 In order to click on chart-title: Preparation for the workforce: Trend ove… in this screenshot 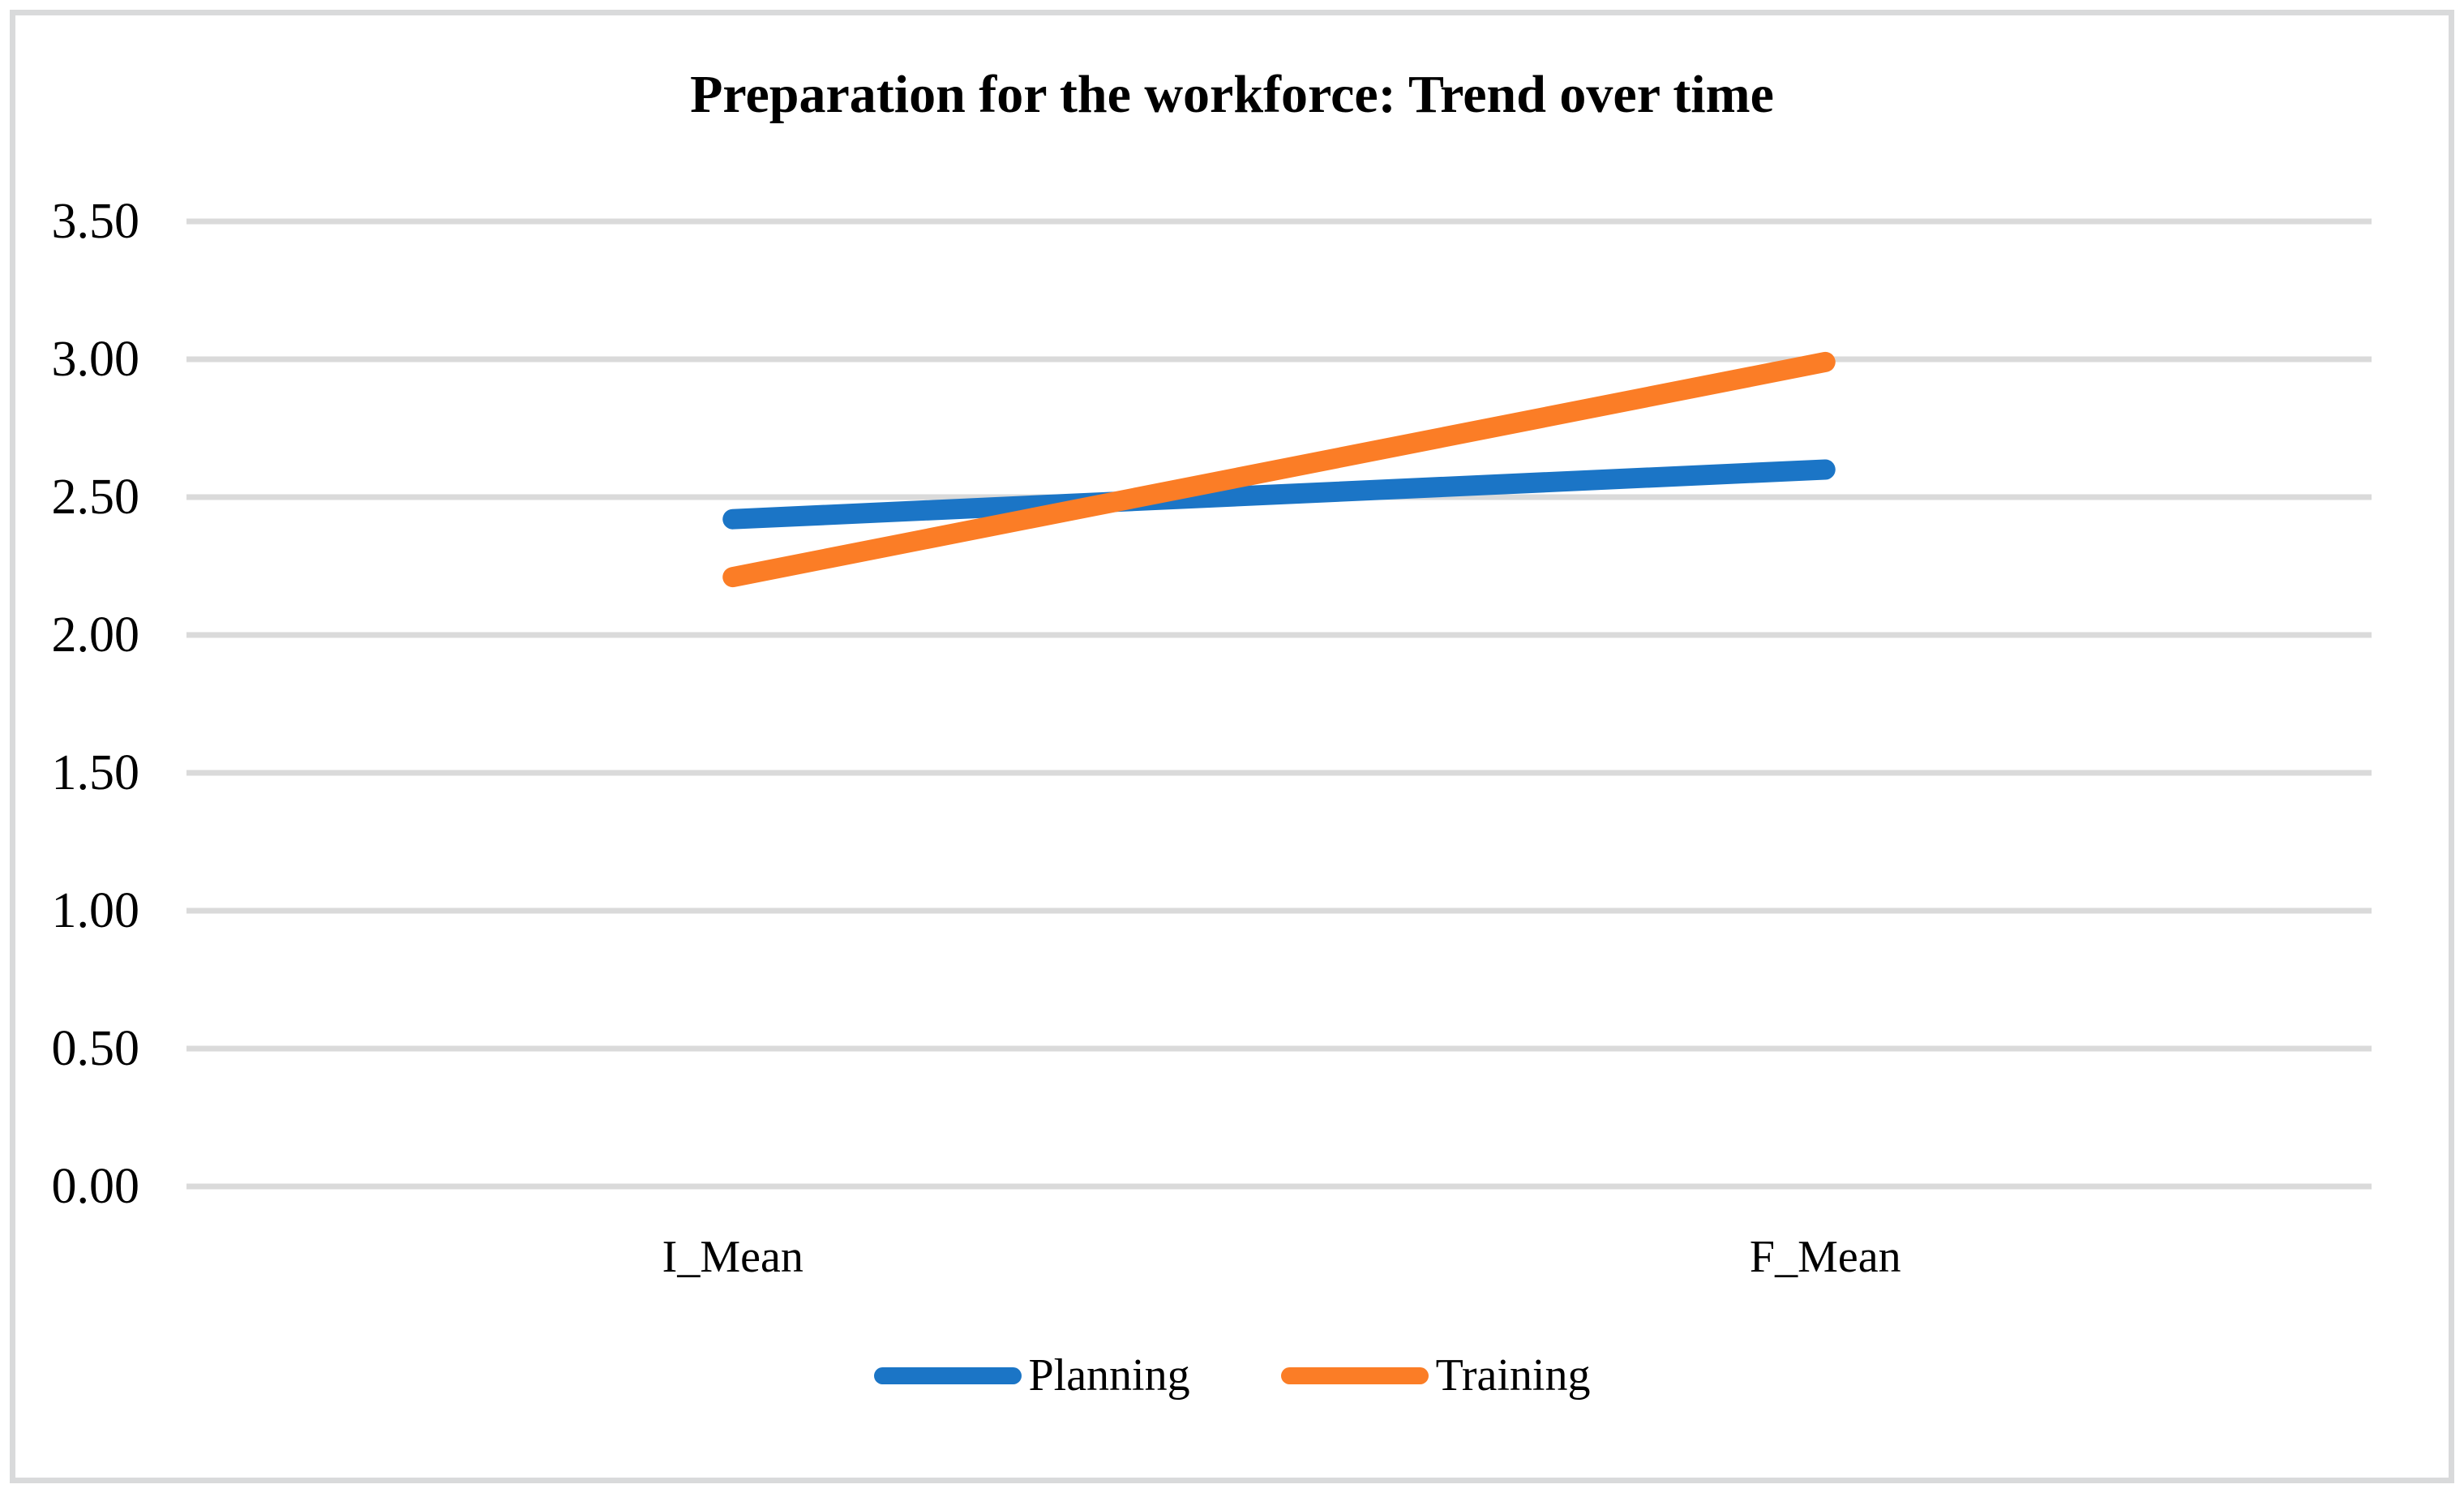, I will do `click(1232, 94)`.